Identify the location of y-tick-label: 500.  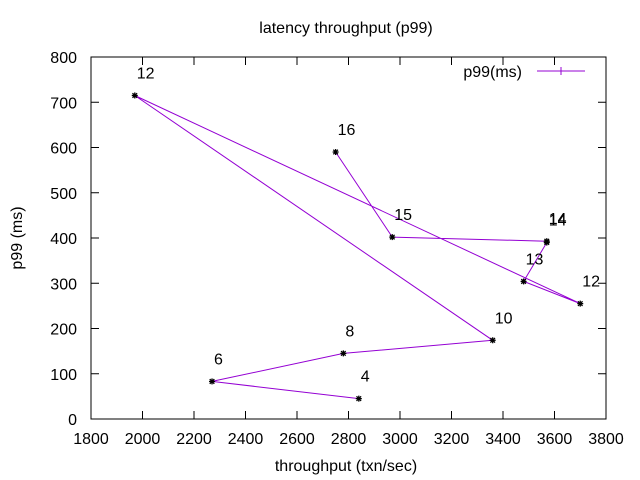
(63, 194).